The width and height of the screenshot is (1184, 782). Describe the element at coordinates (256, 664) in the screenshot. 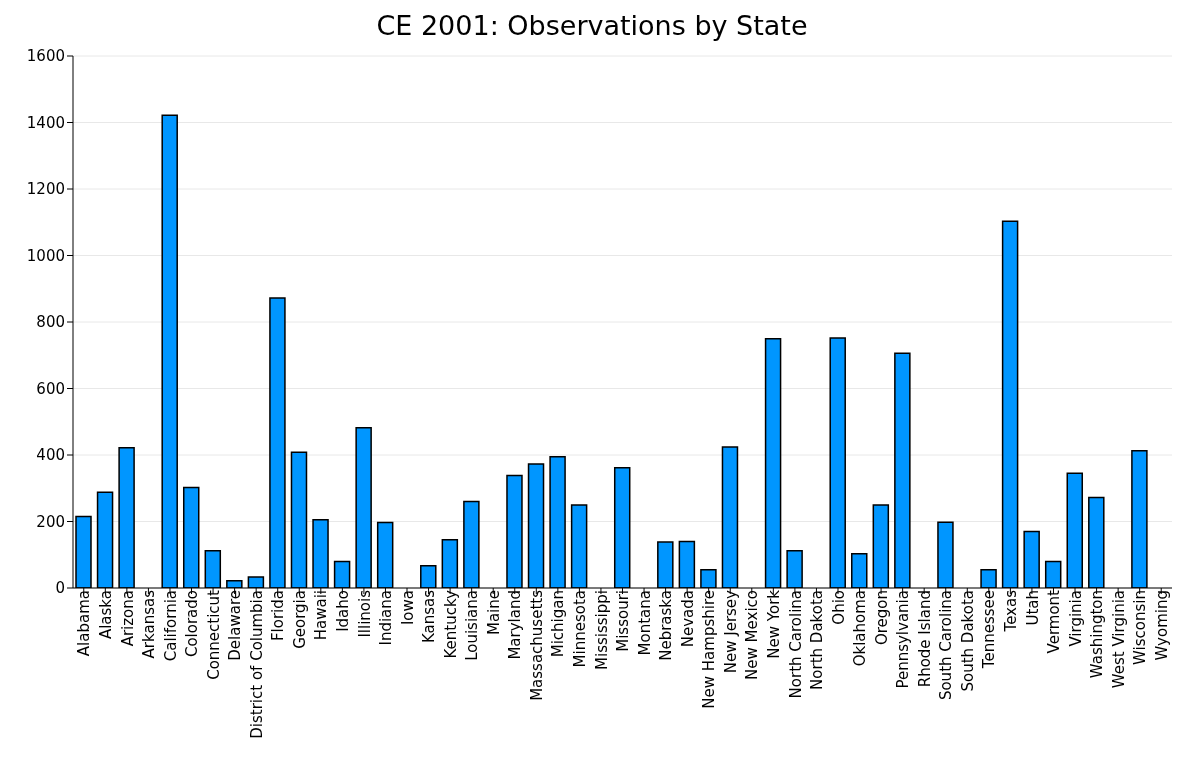

I see `x-tick-label: District of Columbia` at that location.